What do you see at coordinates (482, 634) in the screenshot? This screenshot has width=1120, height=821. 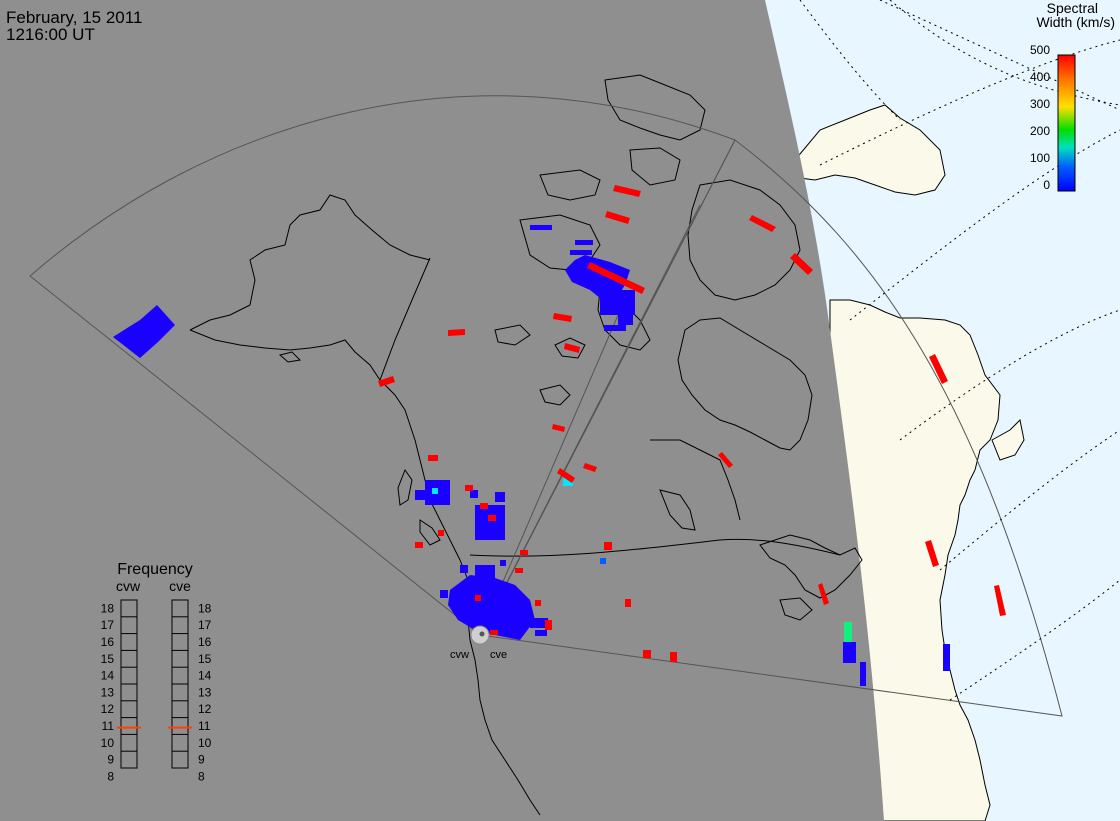 I see `radar-site-dot` at bounding box center [482, 634].